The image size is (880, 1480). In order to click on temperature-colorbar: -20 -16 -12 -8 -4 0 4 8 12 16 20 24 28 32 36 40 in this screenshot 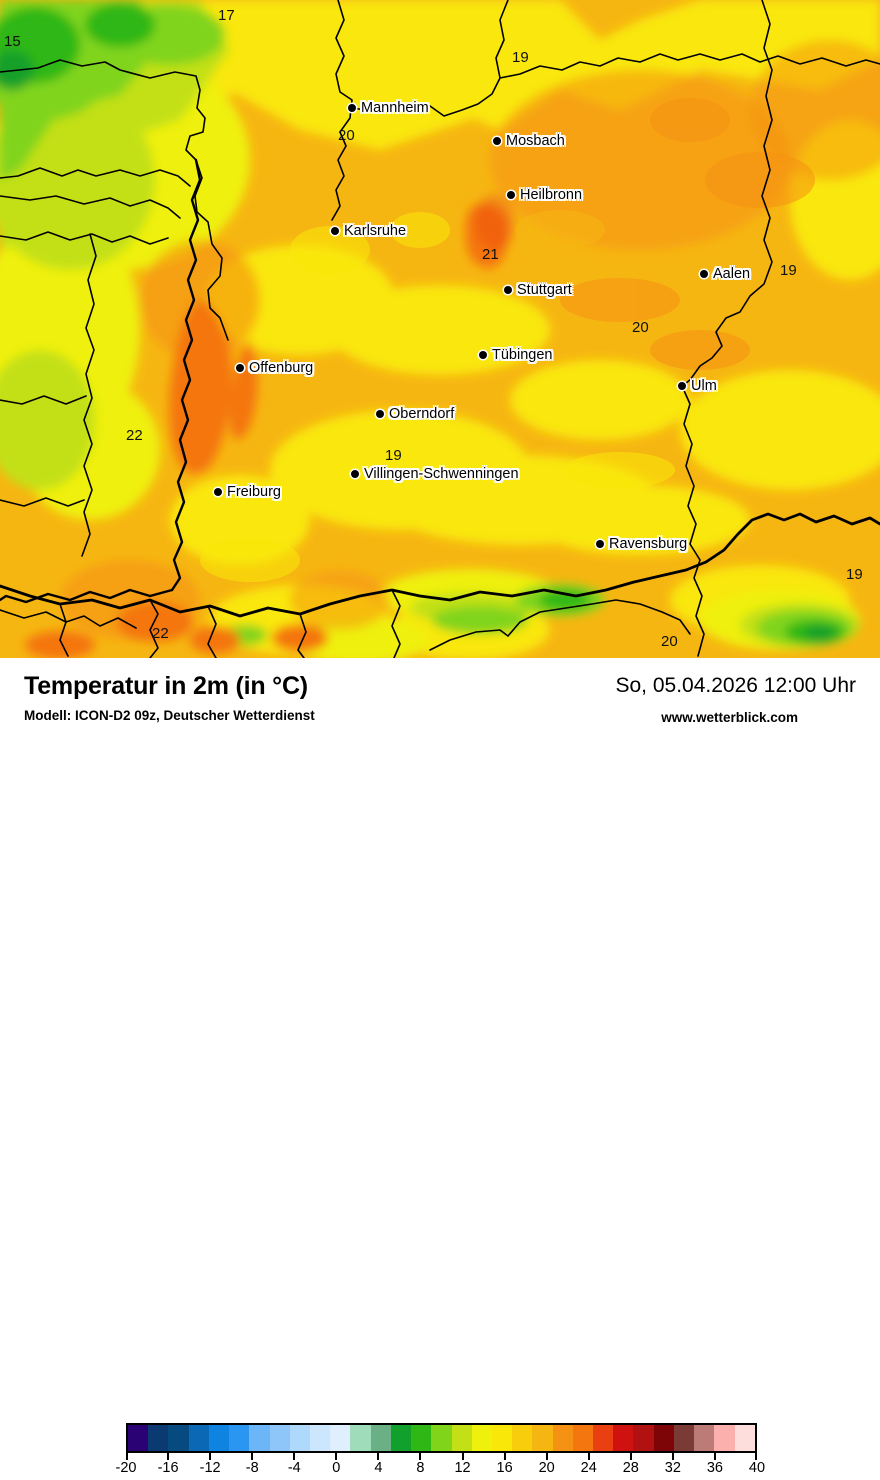, I will do `click(440, 1449)`.